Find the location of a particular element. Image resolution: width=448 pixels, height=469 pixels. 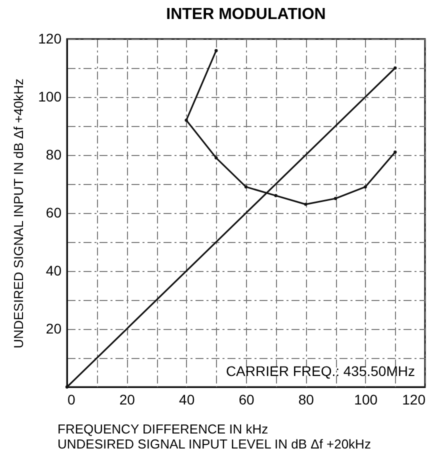

annotation: CARRIER FREQ.: 435.50MHz is located at coordinates (320, 371).